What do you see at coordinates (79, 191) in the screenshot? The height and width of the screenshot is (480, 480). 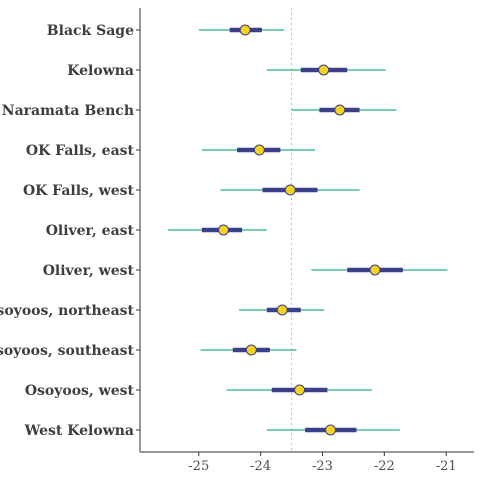 I see `y-tick-label: OK Falls, west` at bounding box center [79, 191].